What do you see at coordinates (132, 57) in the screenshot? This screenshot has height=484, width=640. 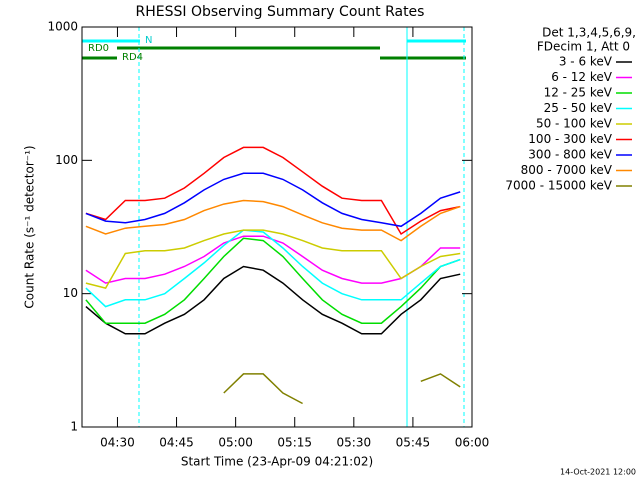 I see `annotation: RD4` at bounding box center [132, 57].